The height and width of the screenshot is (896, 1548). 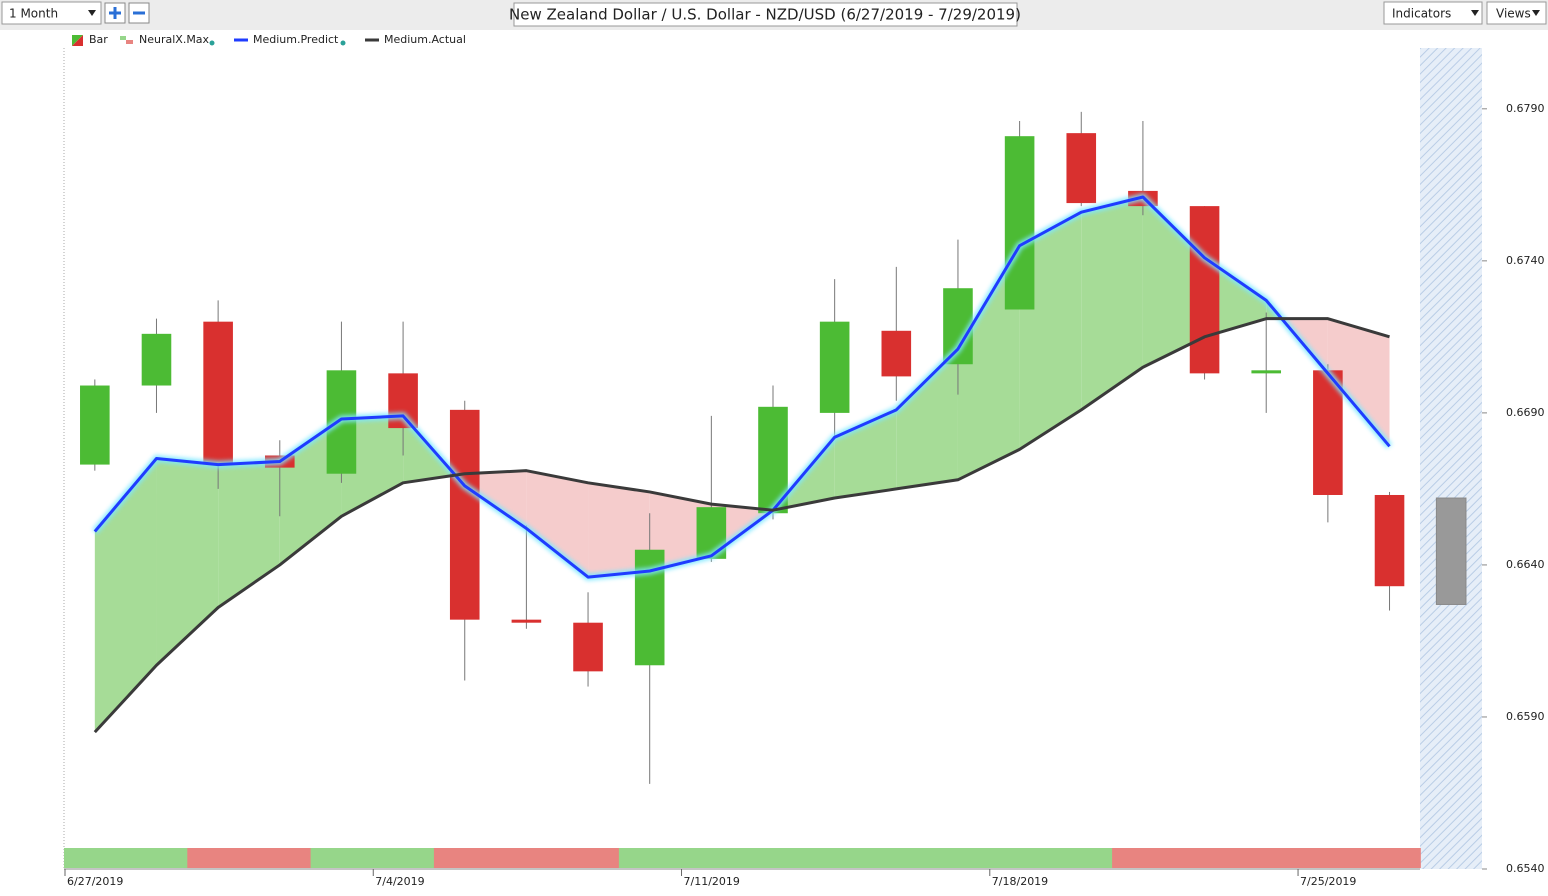 What do you see at coordinates (98, 39) in the screenshot?
I see `legend-label: Bar` at bounding box center [98, 39].